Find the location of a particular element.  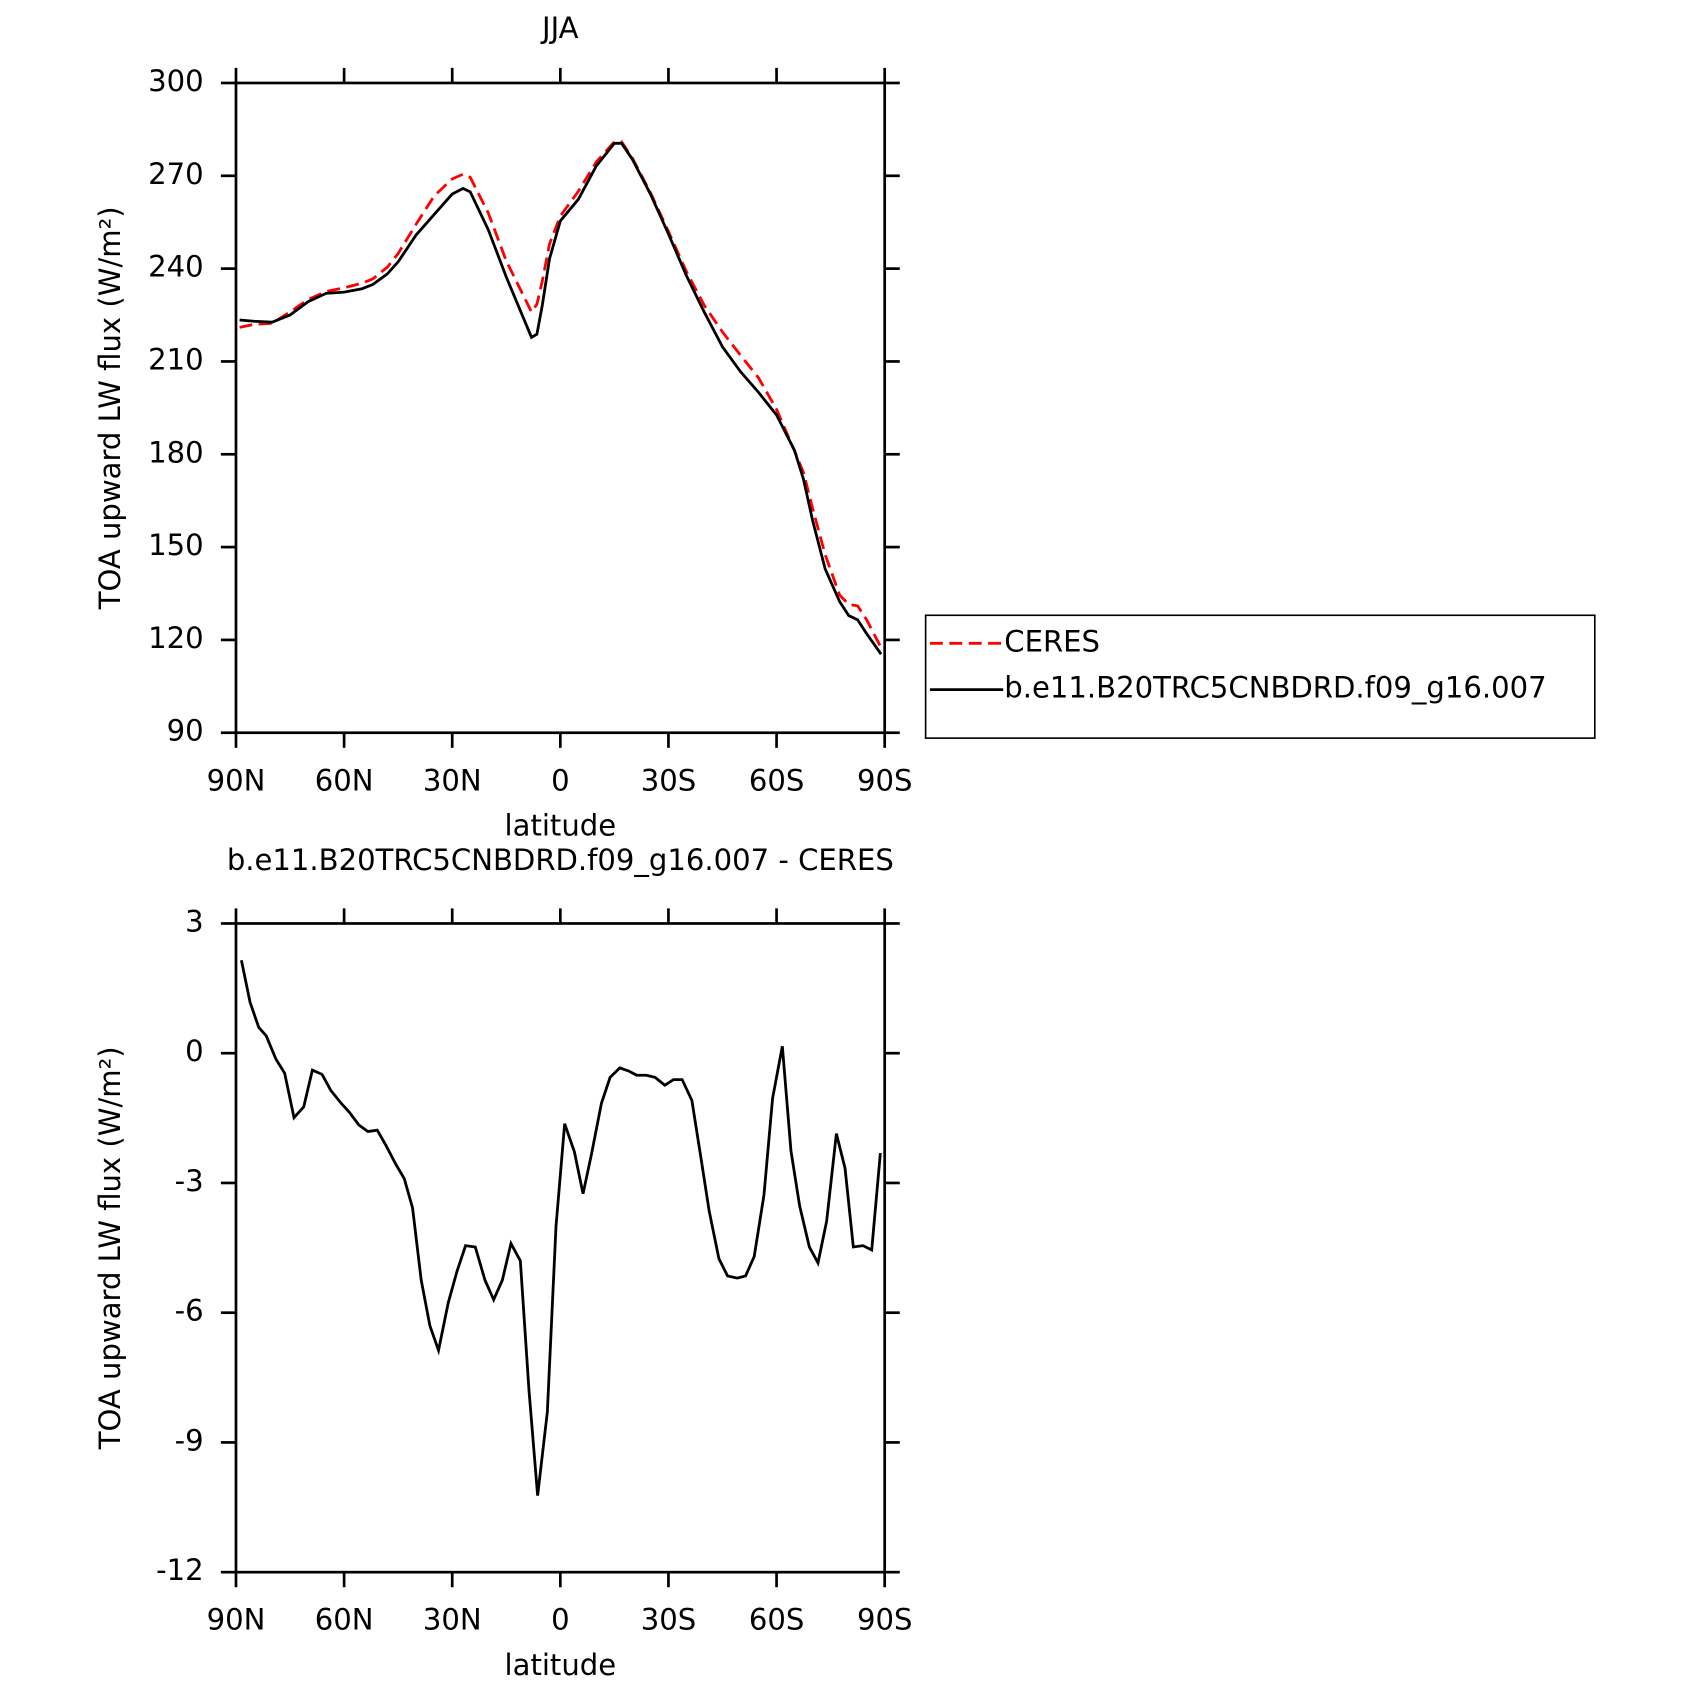

chart-title: JJA is located at coordinates (559, 28).